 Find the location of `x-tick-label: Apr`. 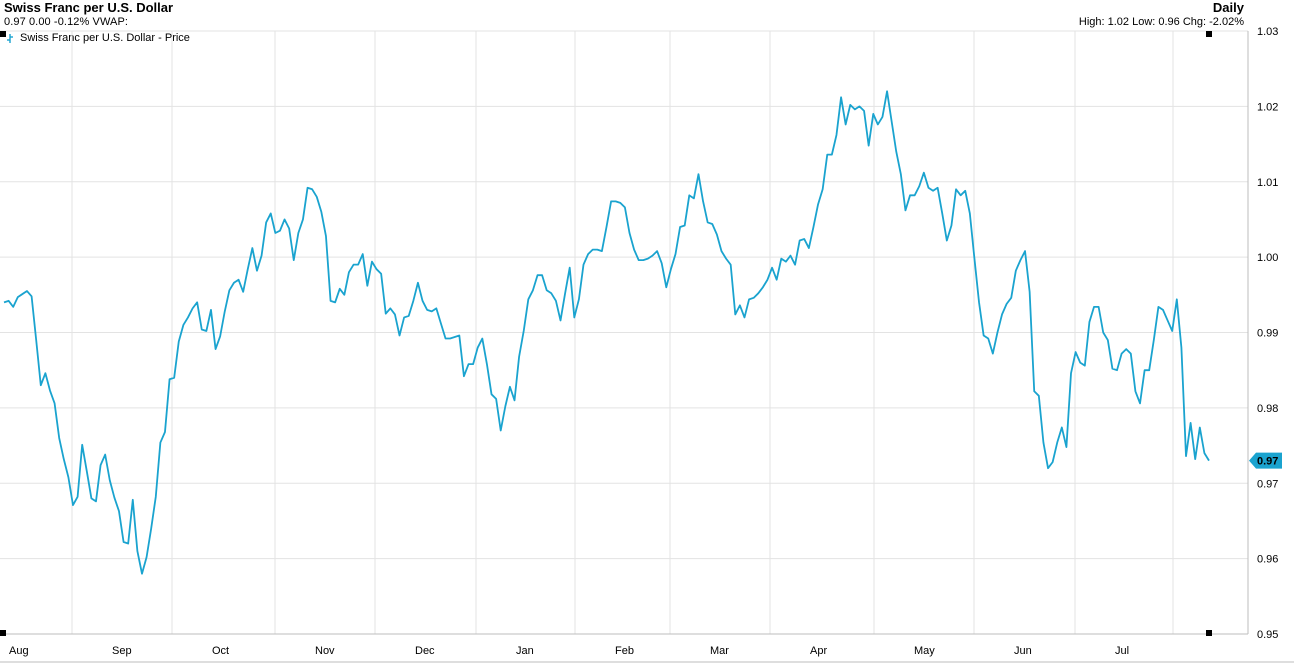

x-tick-label: Apr is located at coordinates (818, 651).